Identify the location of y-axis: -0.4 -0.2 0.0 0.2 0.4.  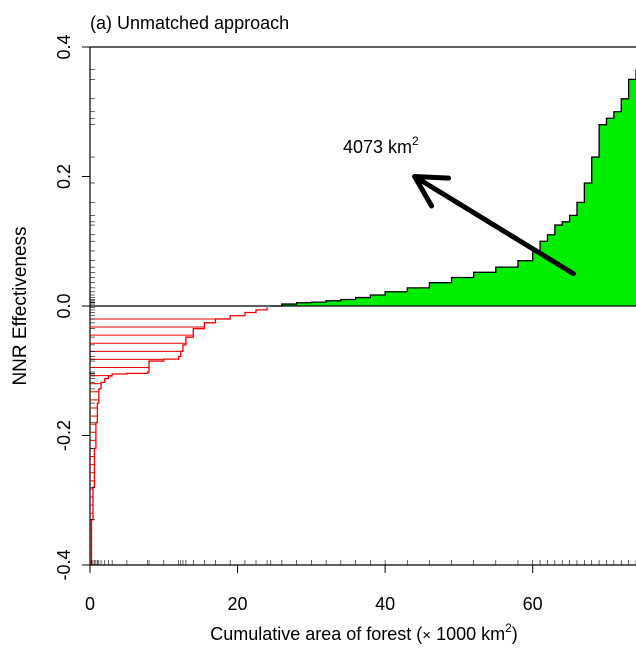
(72, 307).